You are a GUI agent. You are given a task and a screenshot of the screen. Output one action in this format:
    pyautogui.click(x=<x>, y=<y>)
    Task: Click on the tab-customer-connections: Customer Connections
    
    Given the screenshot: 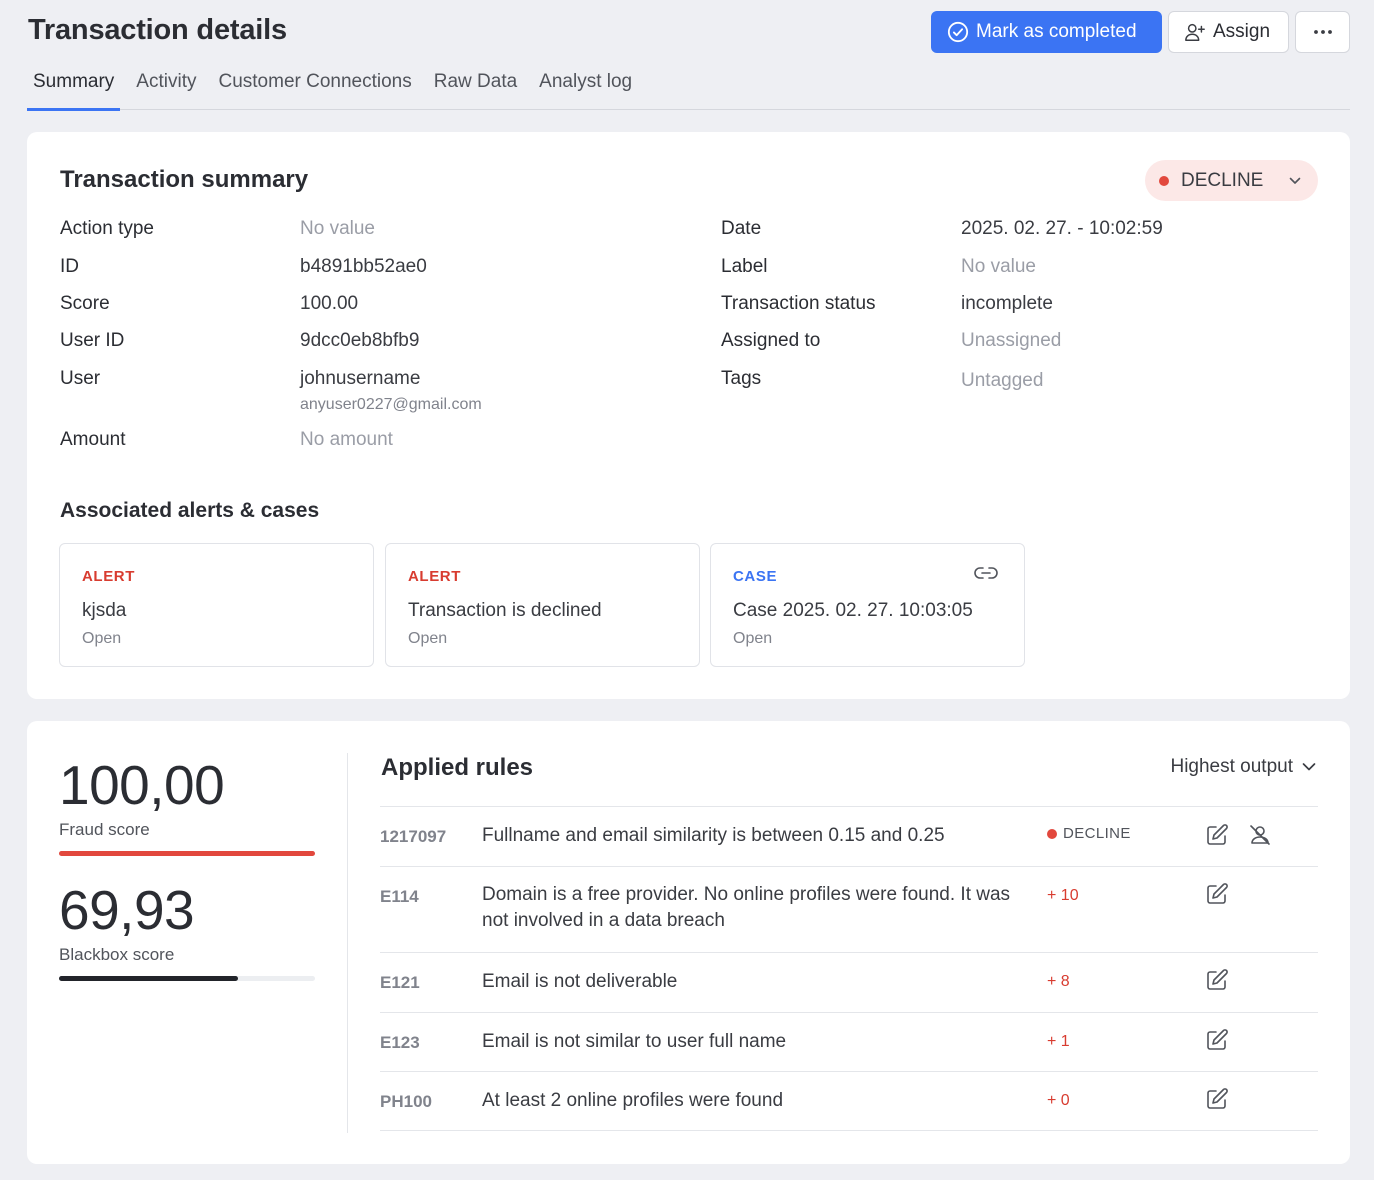 What is the action you would take?
    pyautogui.click(x=315, y=81)
    